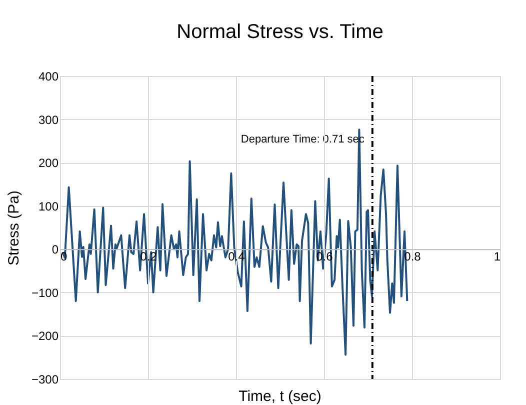 The image size is (526, 405). Describe the element at coordinates (280, 32) in the screenshot. I see `chart-title: Normal Stress vs. Time` at that location.